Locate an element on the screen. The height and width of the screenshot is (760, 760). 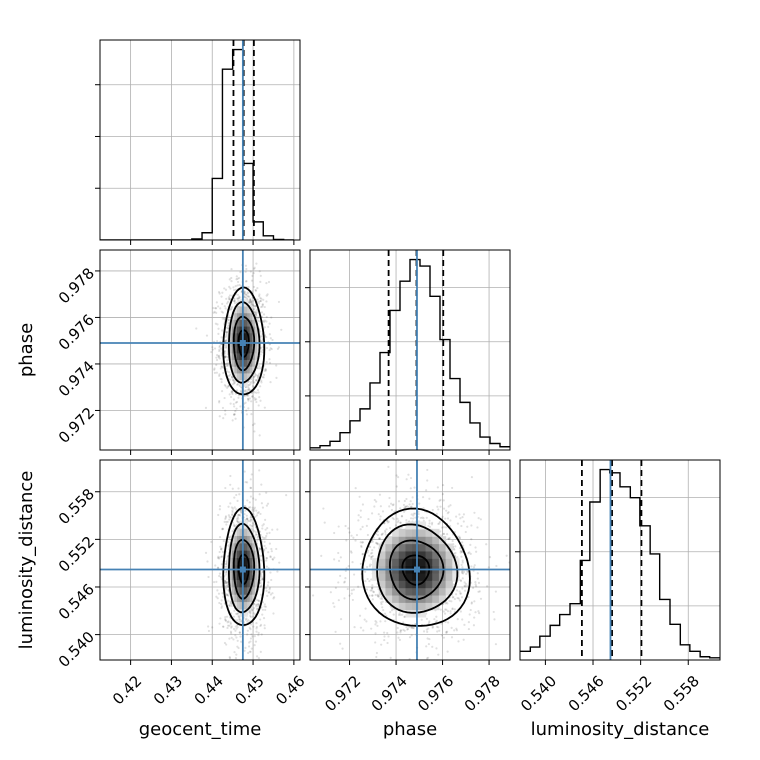
y-tick-label: 0.972 is located at coordinates (76, 425).